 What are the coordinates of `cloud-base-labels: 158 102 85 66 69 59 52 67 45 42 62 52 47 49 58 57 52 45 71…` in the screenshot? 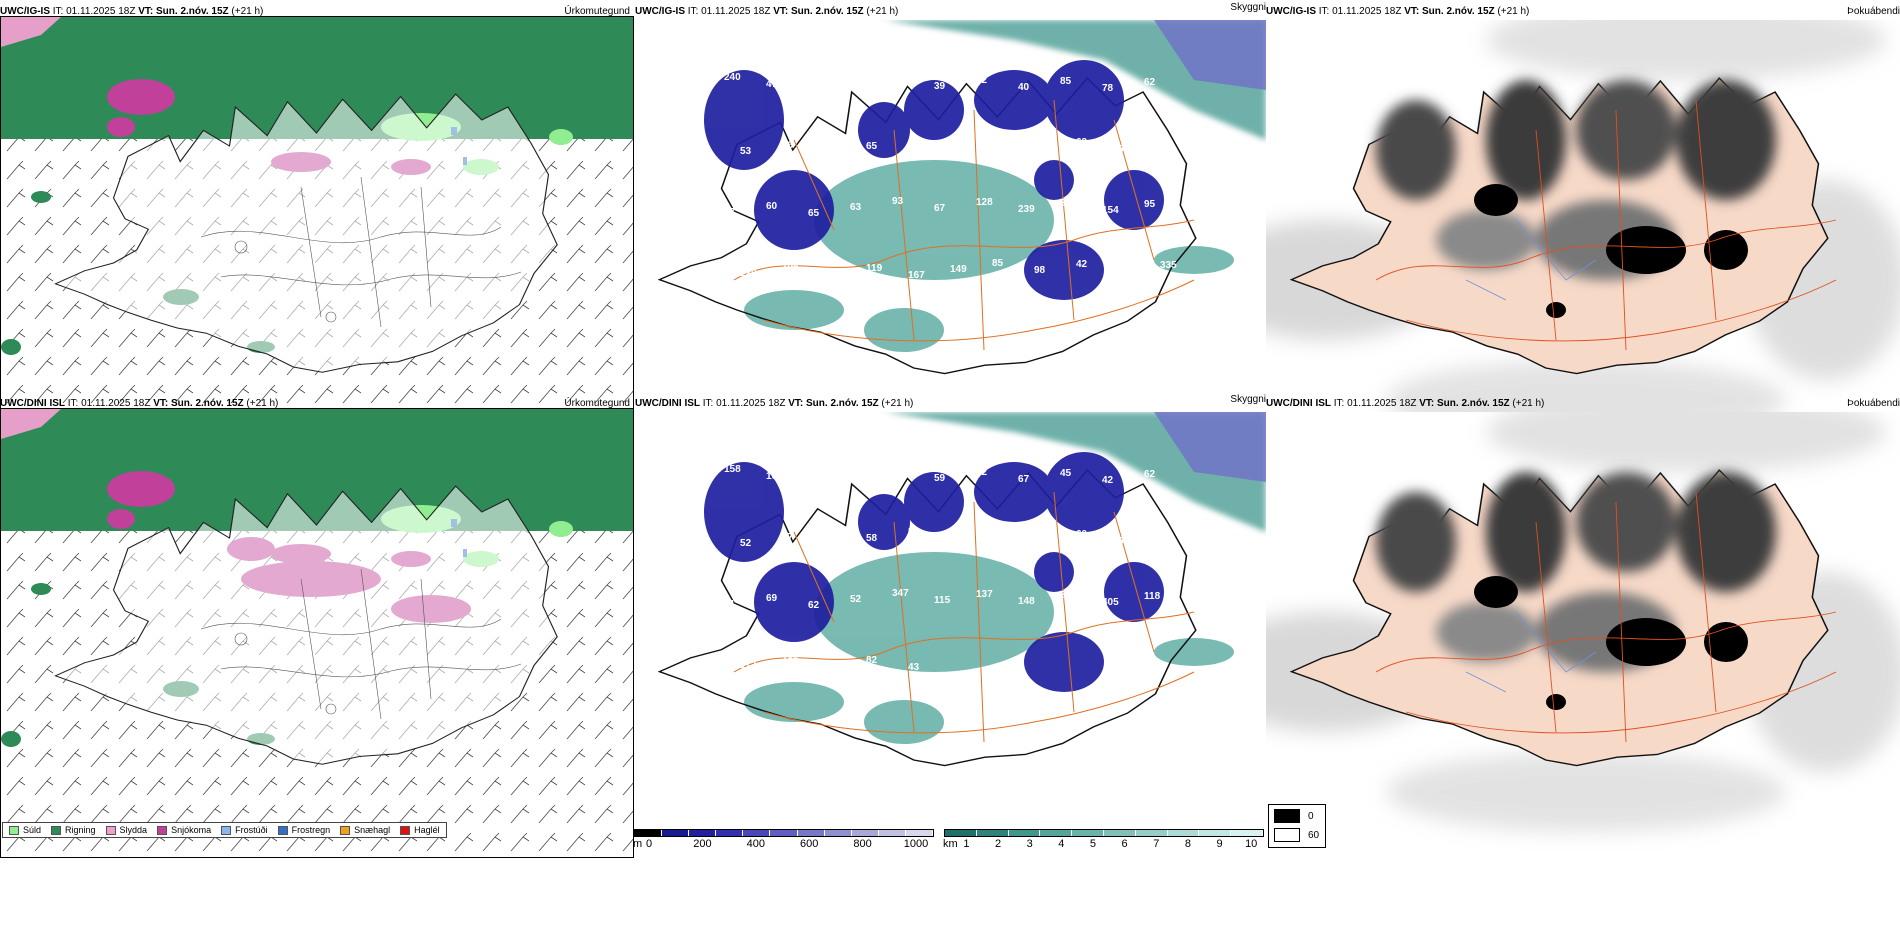 It's located at (948, 568).